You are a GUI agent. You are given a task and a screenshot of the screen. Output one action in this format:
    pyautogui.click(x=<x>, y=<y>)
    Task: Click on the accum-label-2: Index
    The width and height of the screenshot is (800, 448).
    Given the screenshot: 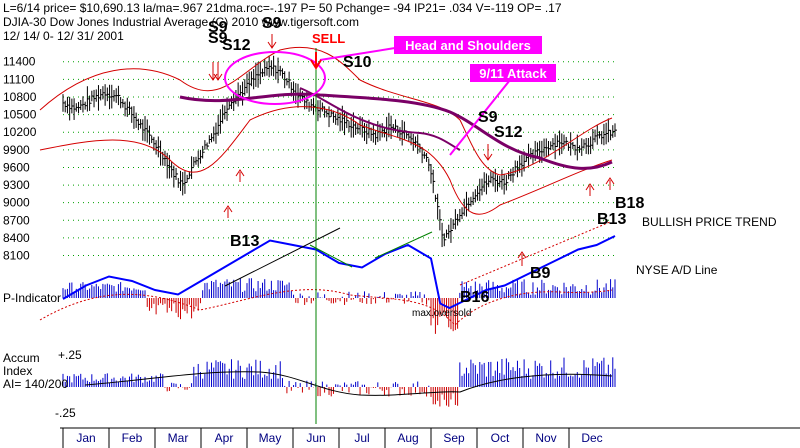 What is the action you would take?
    pyautogui.click(x=17, y=371)
    